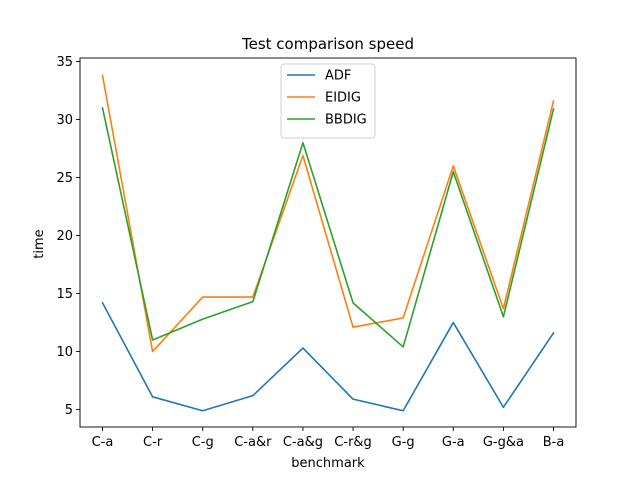  I want to click on y-tick-label: 25, so click(64, 178).